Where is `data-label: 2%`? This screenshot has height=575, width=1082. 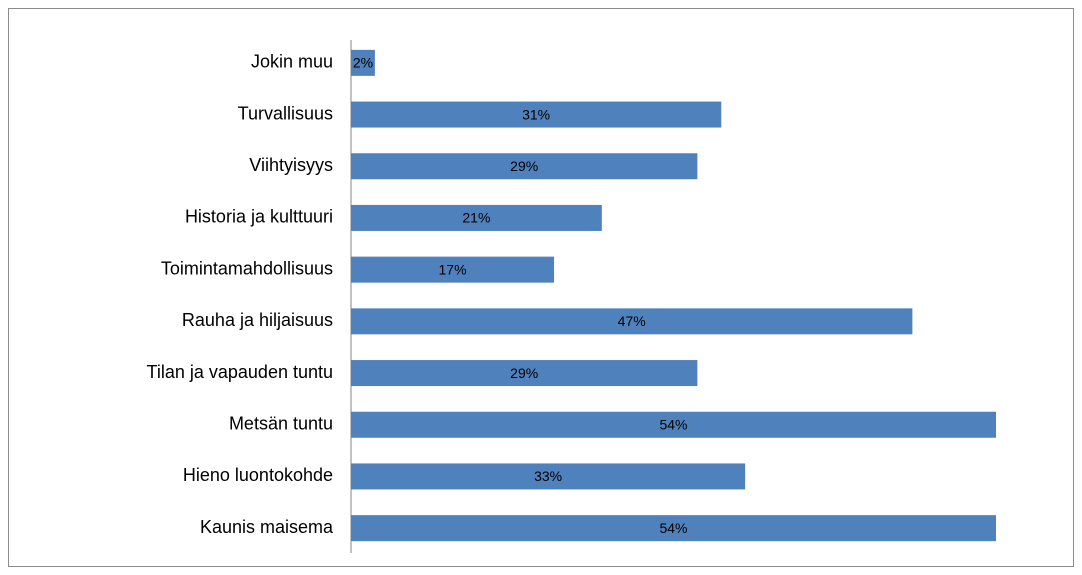 data-label: 2% is located at coordinates (363, 63).